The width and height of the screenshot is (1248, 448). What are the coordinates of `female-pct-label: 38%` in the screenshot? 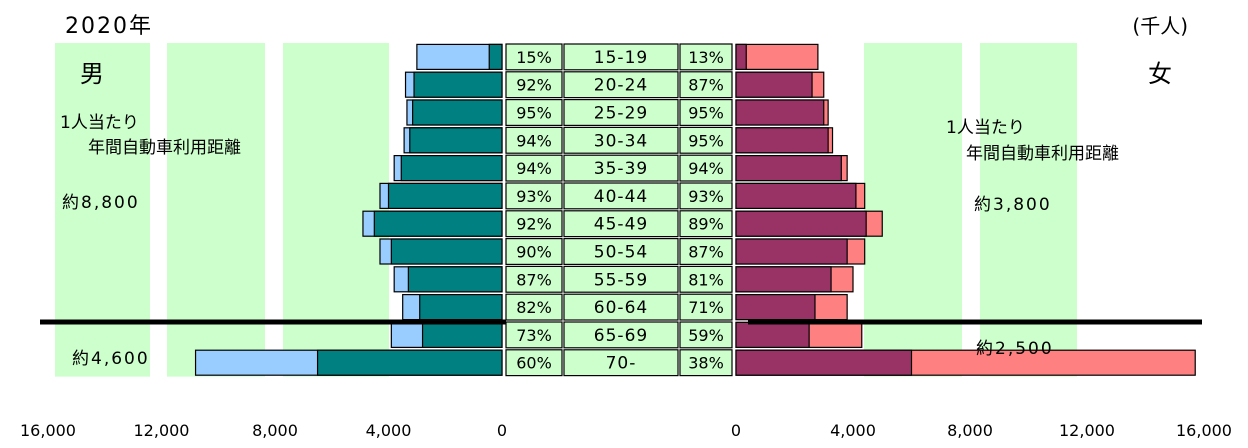 It's located at (706, 363).